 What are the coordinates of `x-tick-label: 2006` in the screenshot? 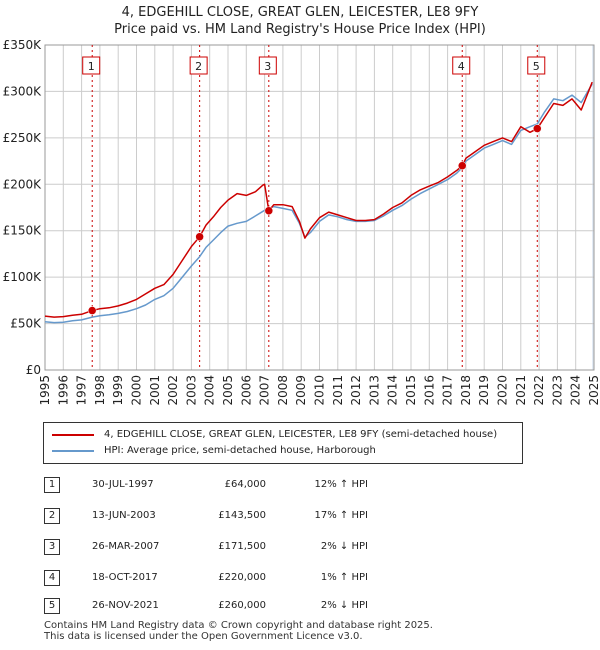 It's located at (246, 390).